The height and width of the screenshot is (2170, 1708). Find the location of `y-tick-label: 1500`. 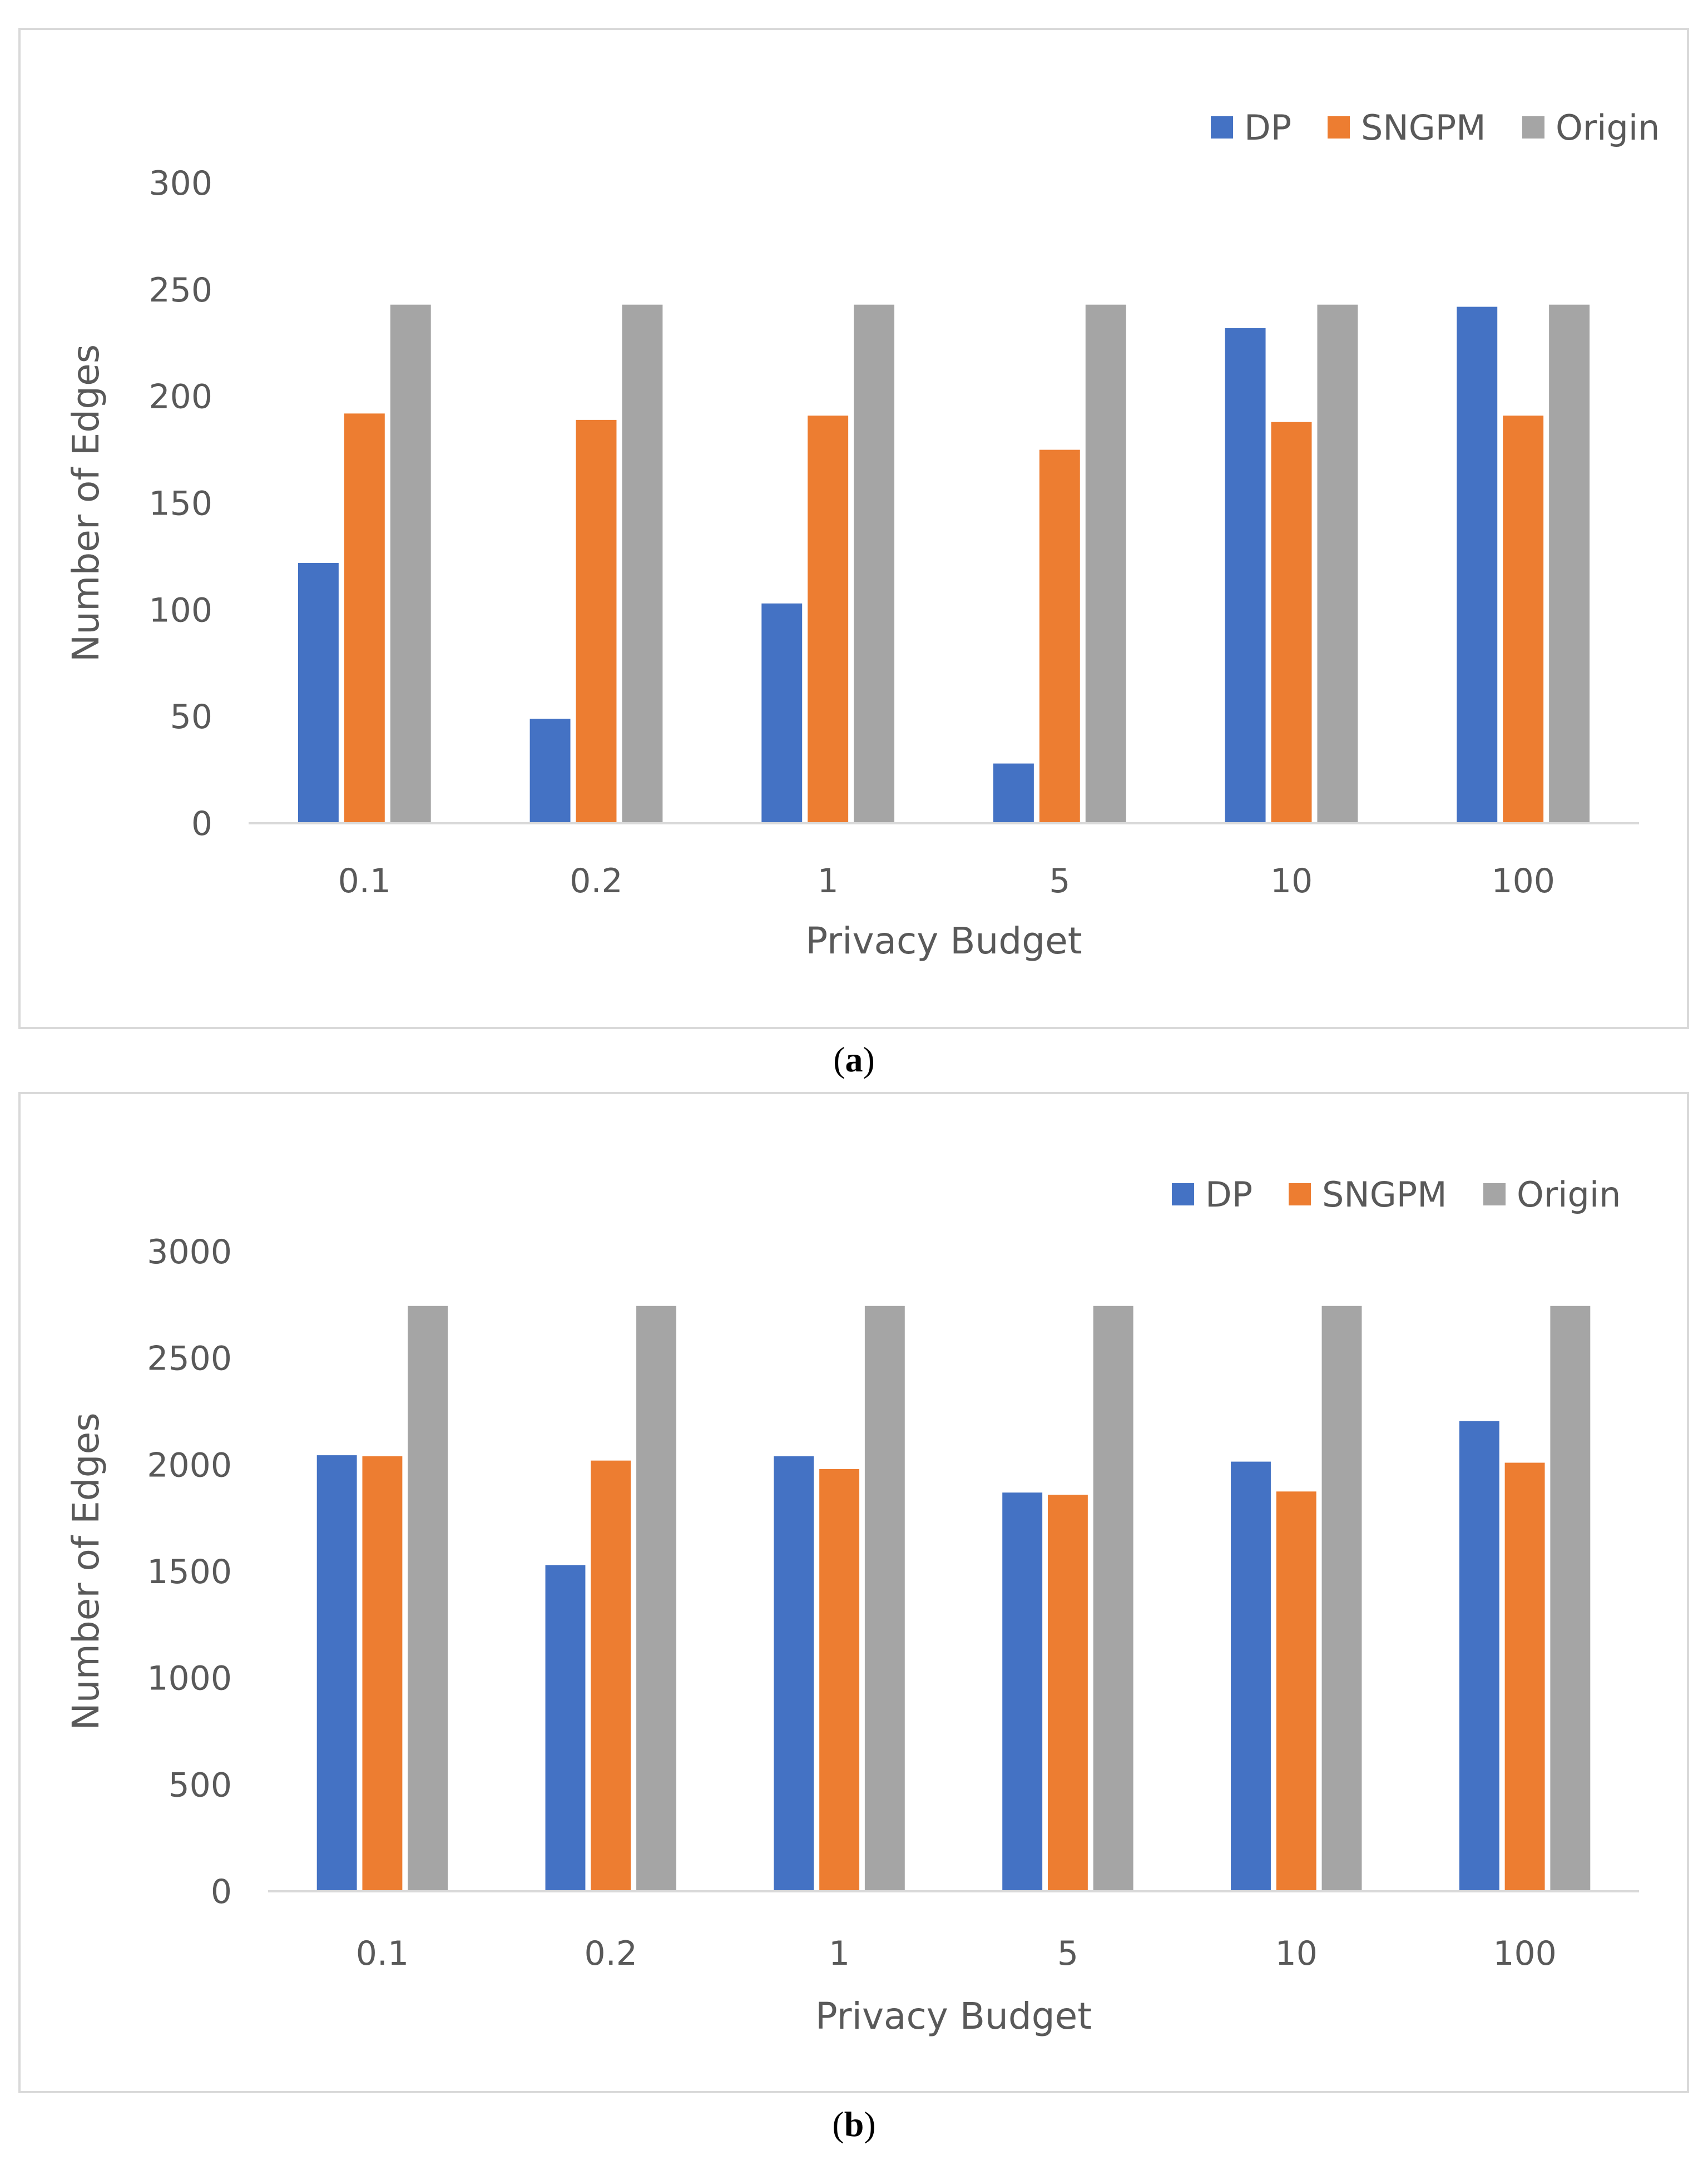

y-tick-label: 1500 is located at coordinates (189, 1572).